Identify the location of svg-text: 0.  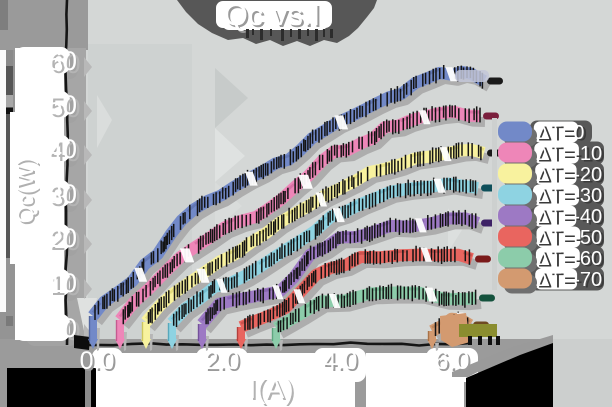
(69, 328).